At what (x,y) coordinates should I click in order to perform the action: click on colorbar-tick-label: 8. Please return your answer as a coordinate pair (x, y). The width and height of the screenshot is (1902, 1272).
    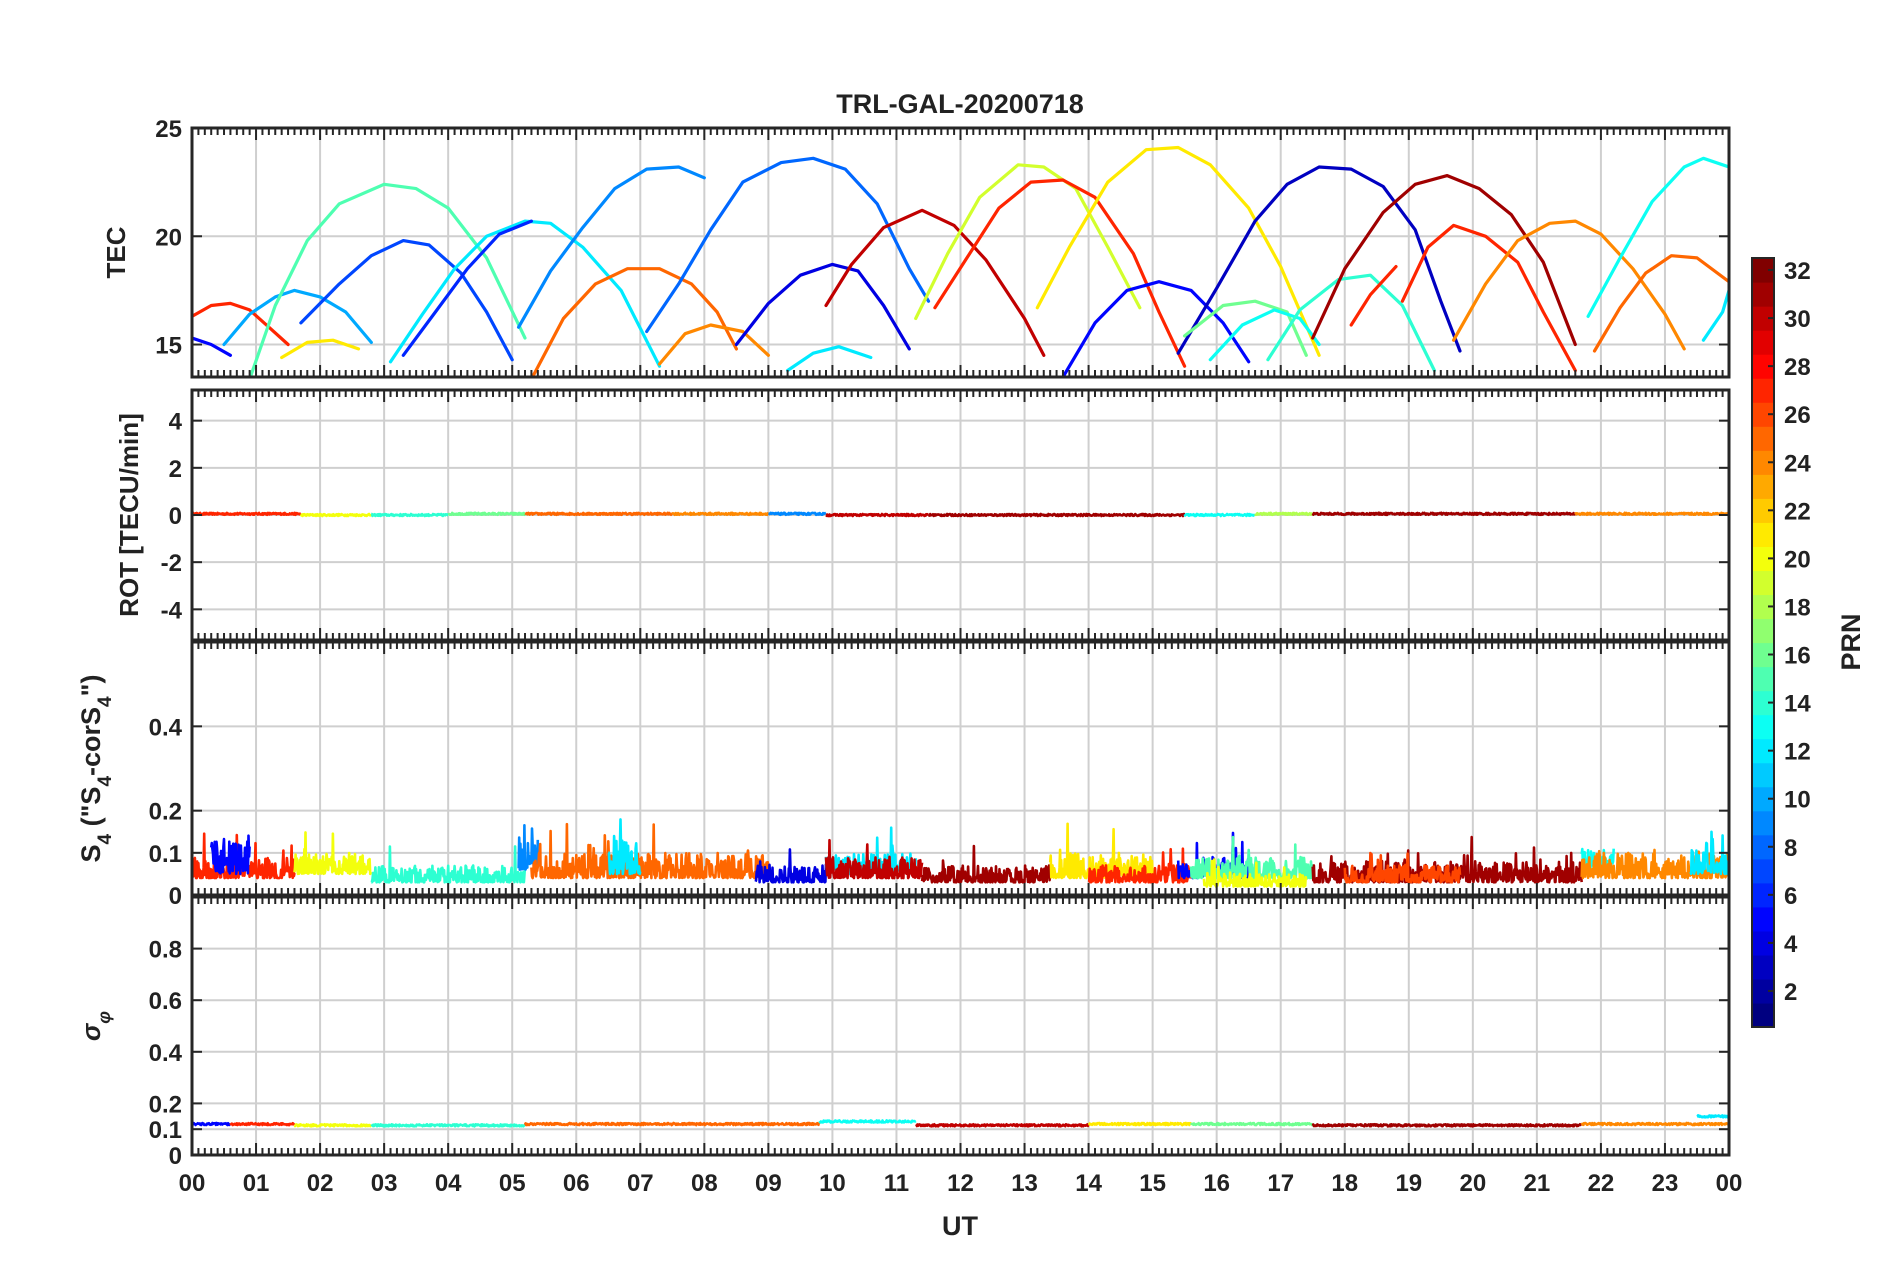
    Looking at the image, I should click on (1790, 848).